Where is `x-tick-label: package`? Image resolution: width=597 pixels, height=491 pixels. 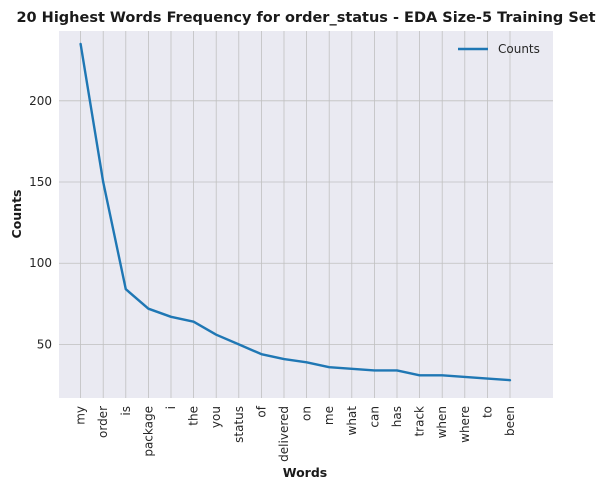
x-tick-label: package is located at coordinates (148, 431).